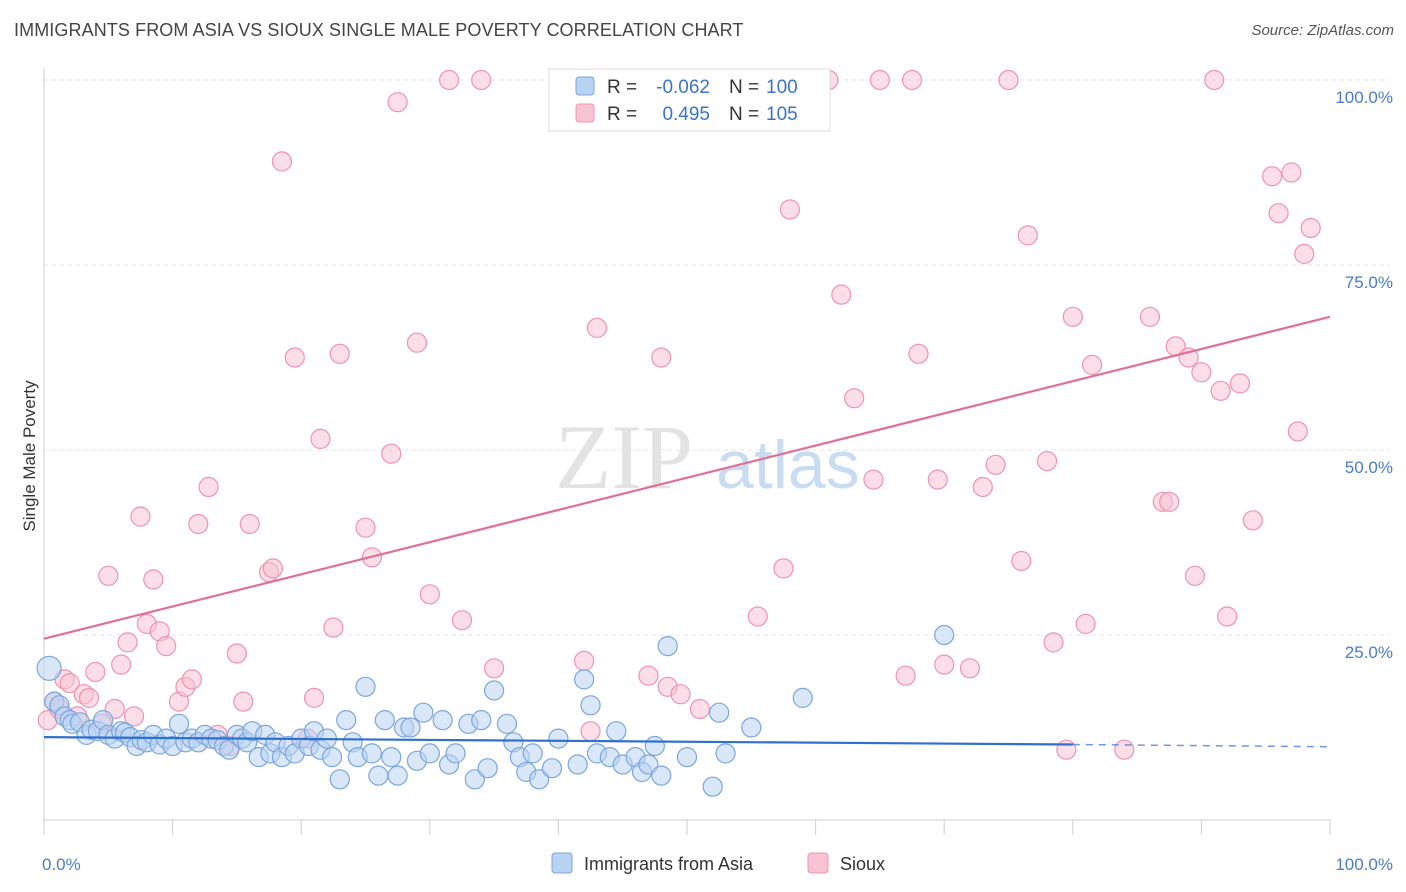  Describe the element at coordinates (862, 864) in the screenshot. I see `bottom-legend-label-sioux: Sioux` at that location.